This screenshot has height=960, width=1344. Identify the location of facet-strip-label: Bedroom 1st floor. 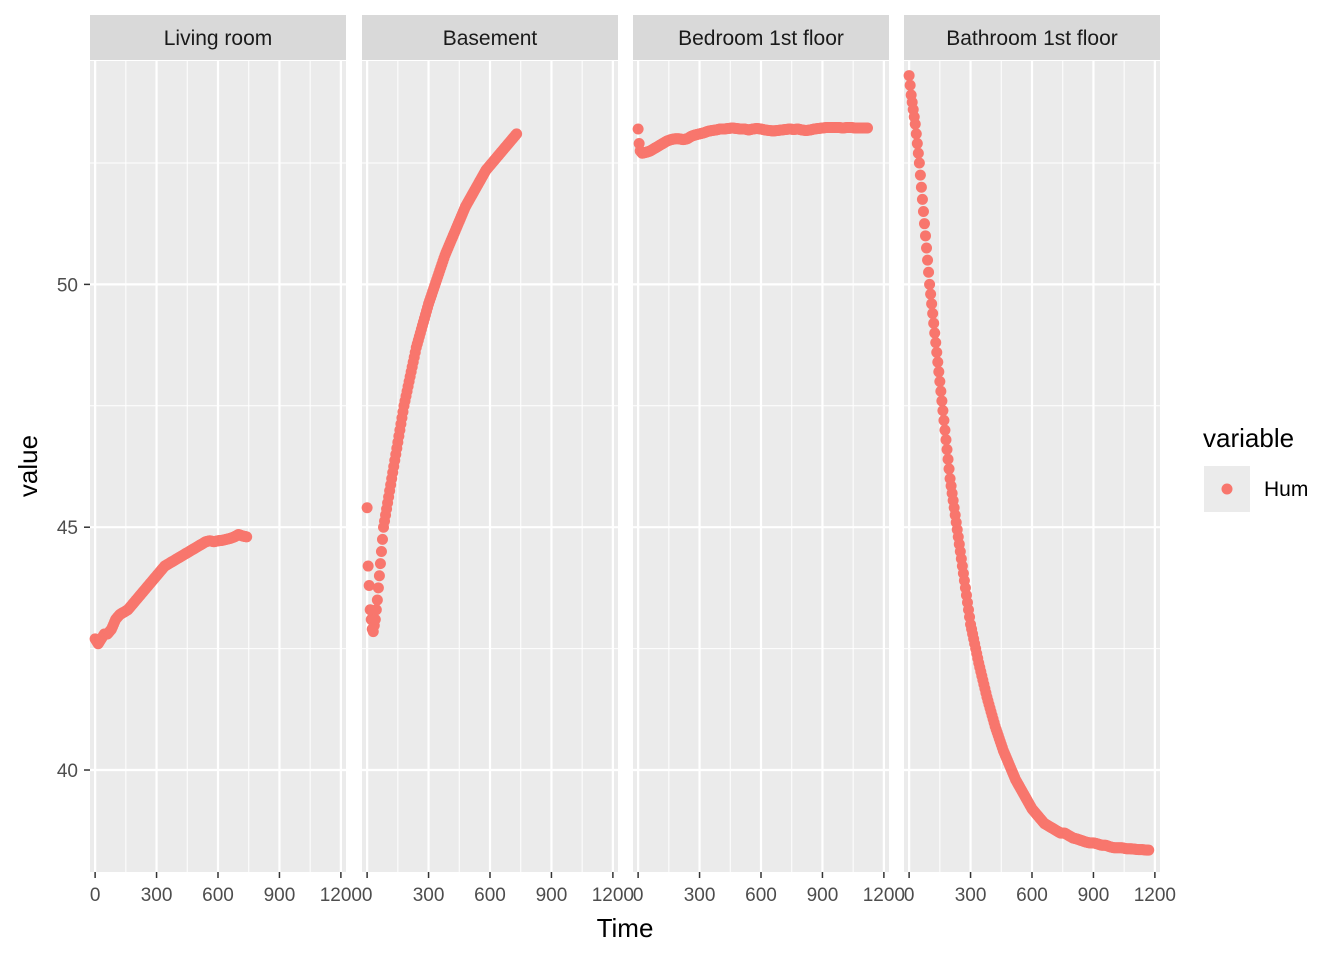
(761, 38).